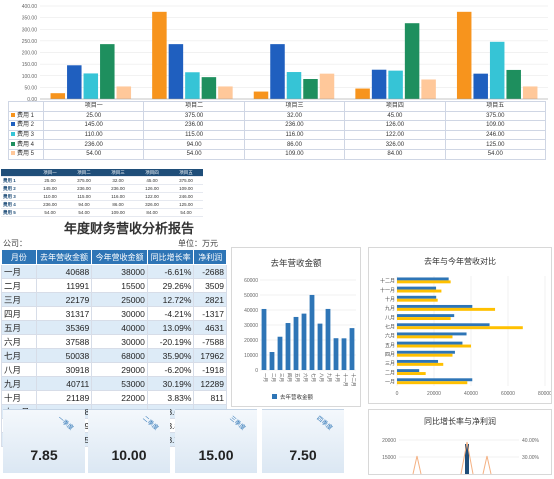 The image size is (554, 479). What do you see at coordinates (119, 257) in the screenshot?
I see `finance-header: 今年营收金额` at bounding box center [119, 257].